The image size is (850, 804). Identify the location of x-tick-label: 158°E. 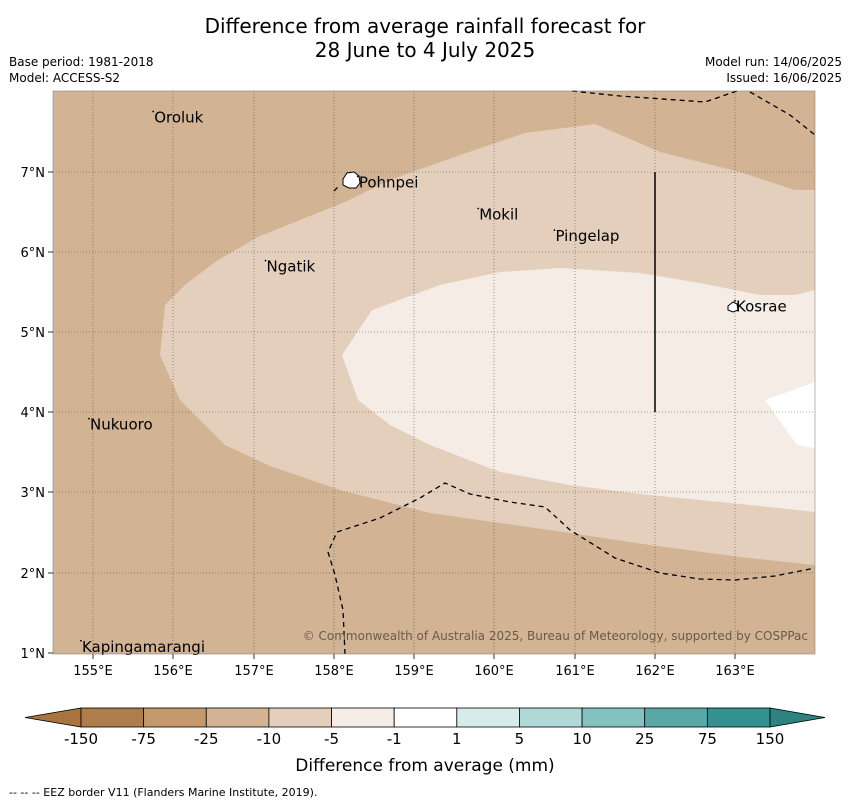
(334, 671).